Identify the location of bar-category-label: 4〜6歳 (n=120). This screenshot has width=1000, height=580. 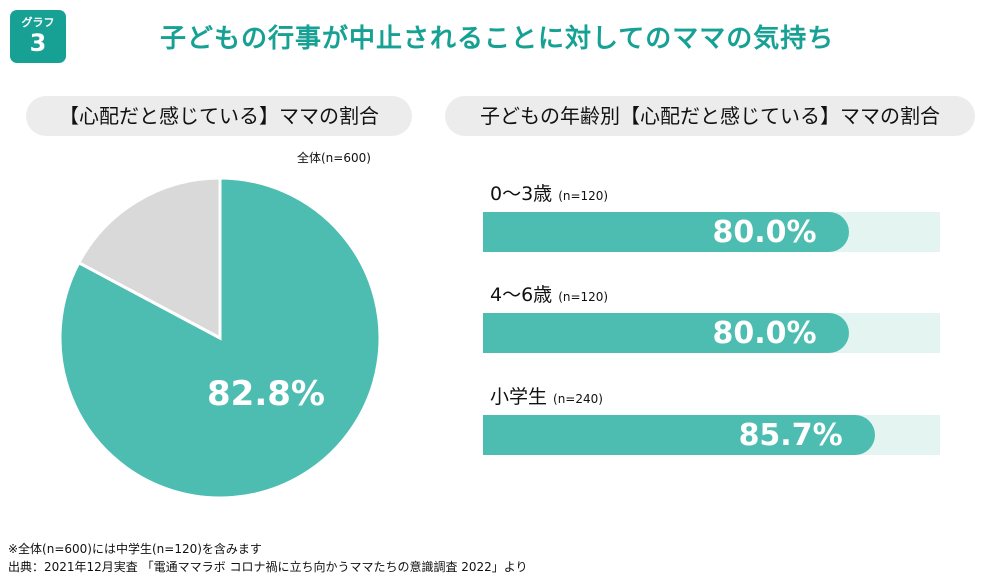
(549, 293).